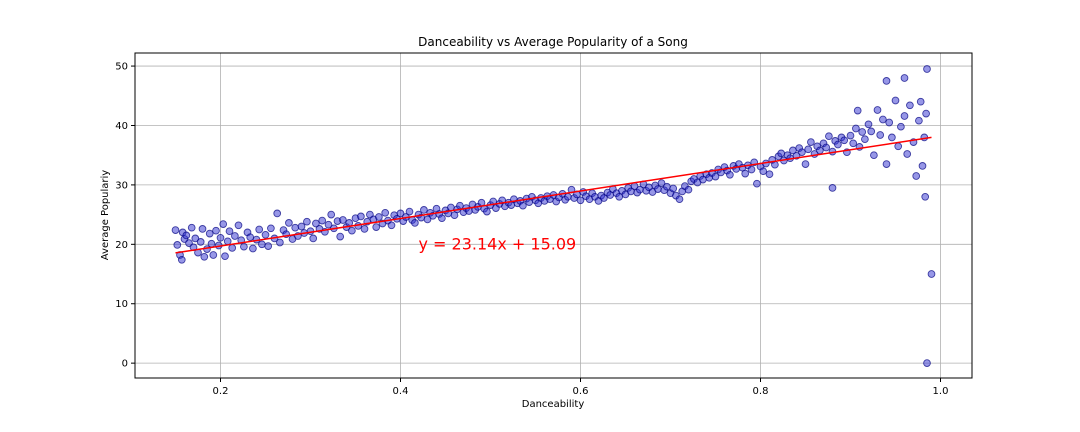 The height and width of the screenshot is (432, 1080). Describe the element at coordinates (498, 243) in the screenshot. I see `regression-equation: y = 23.14x + 15.09` at that location.